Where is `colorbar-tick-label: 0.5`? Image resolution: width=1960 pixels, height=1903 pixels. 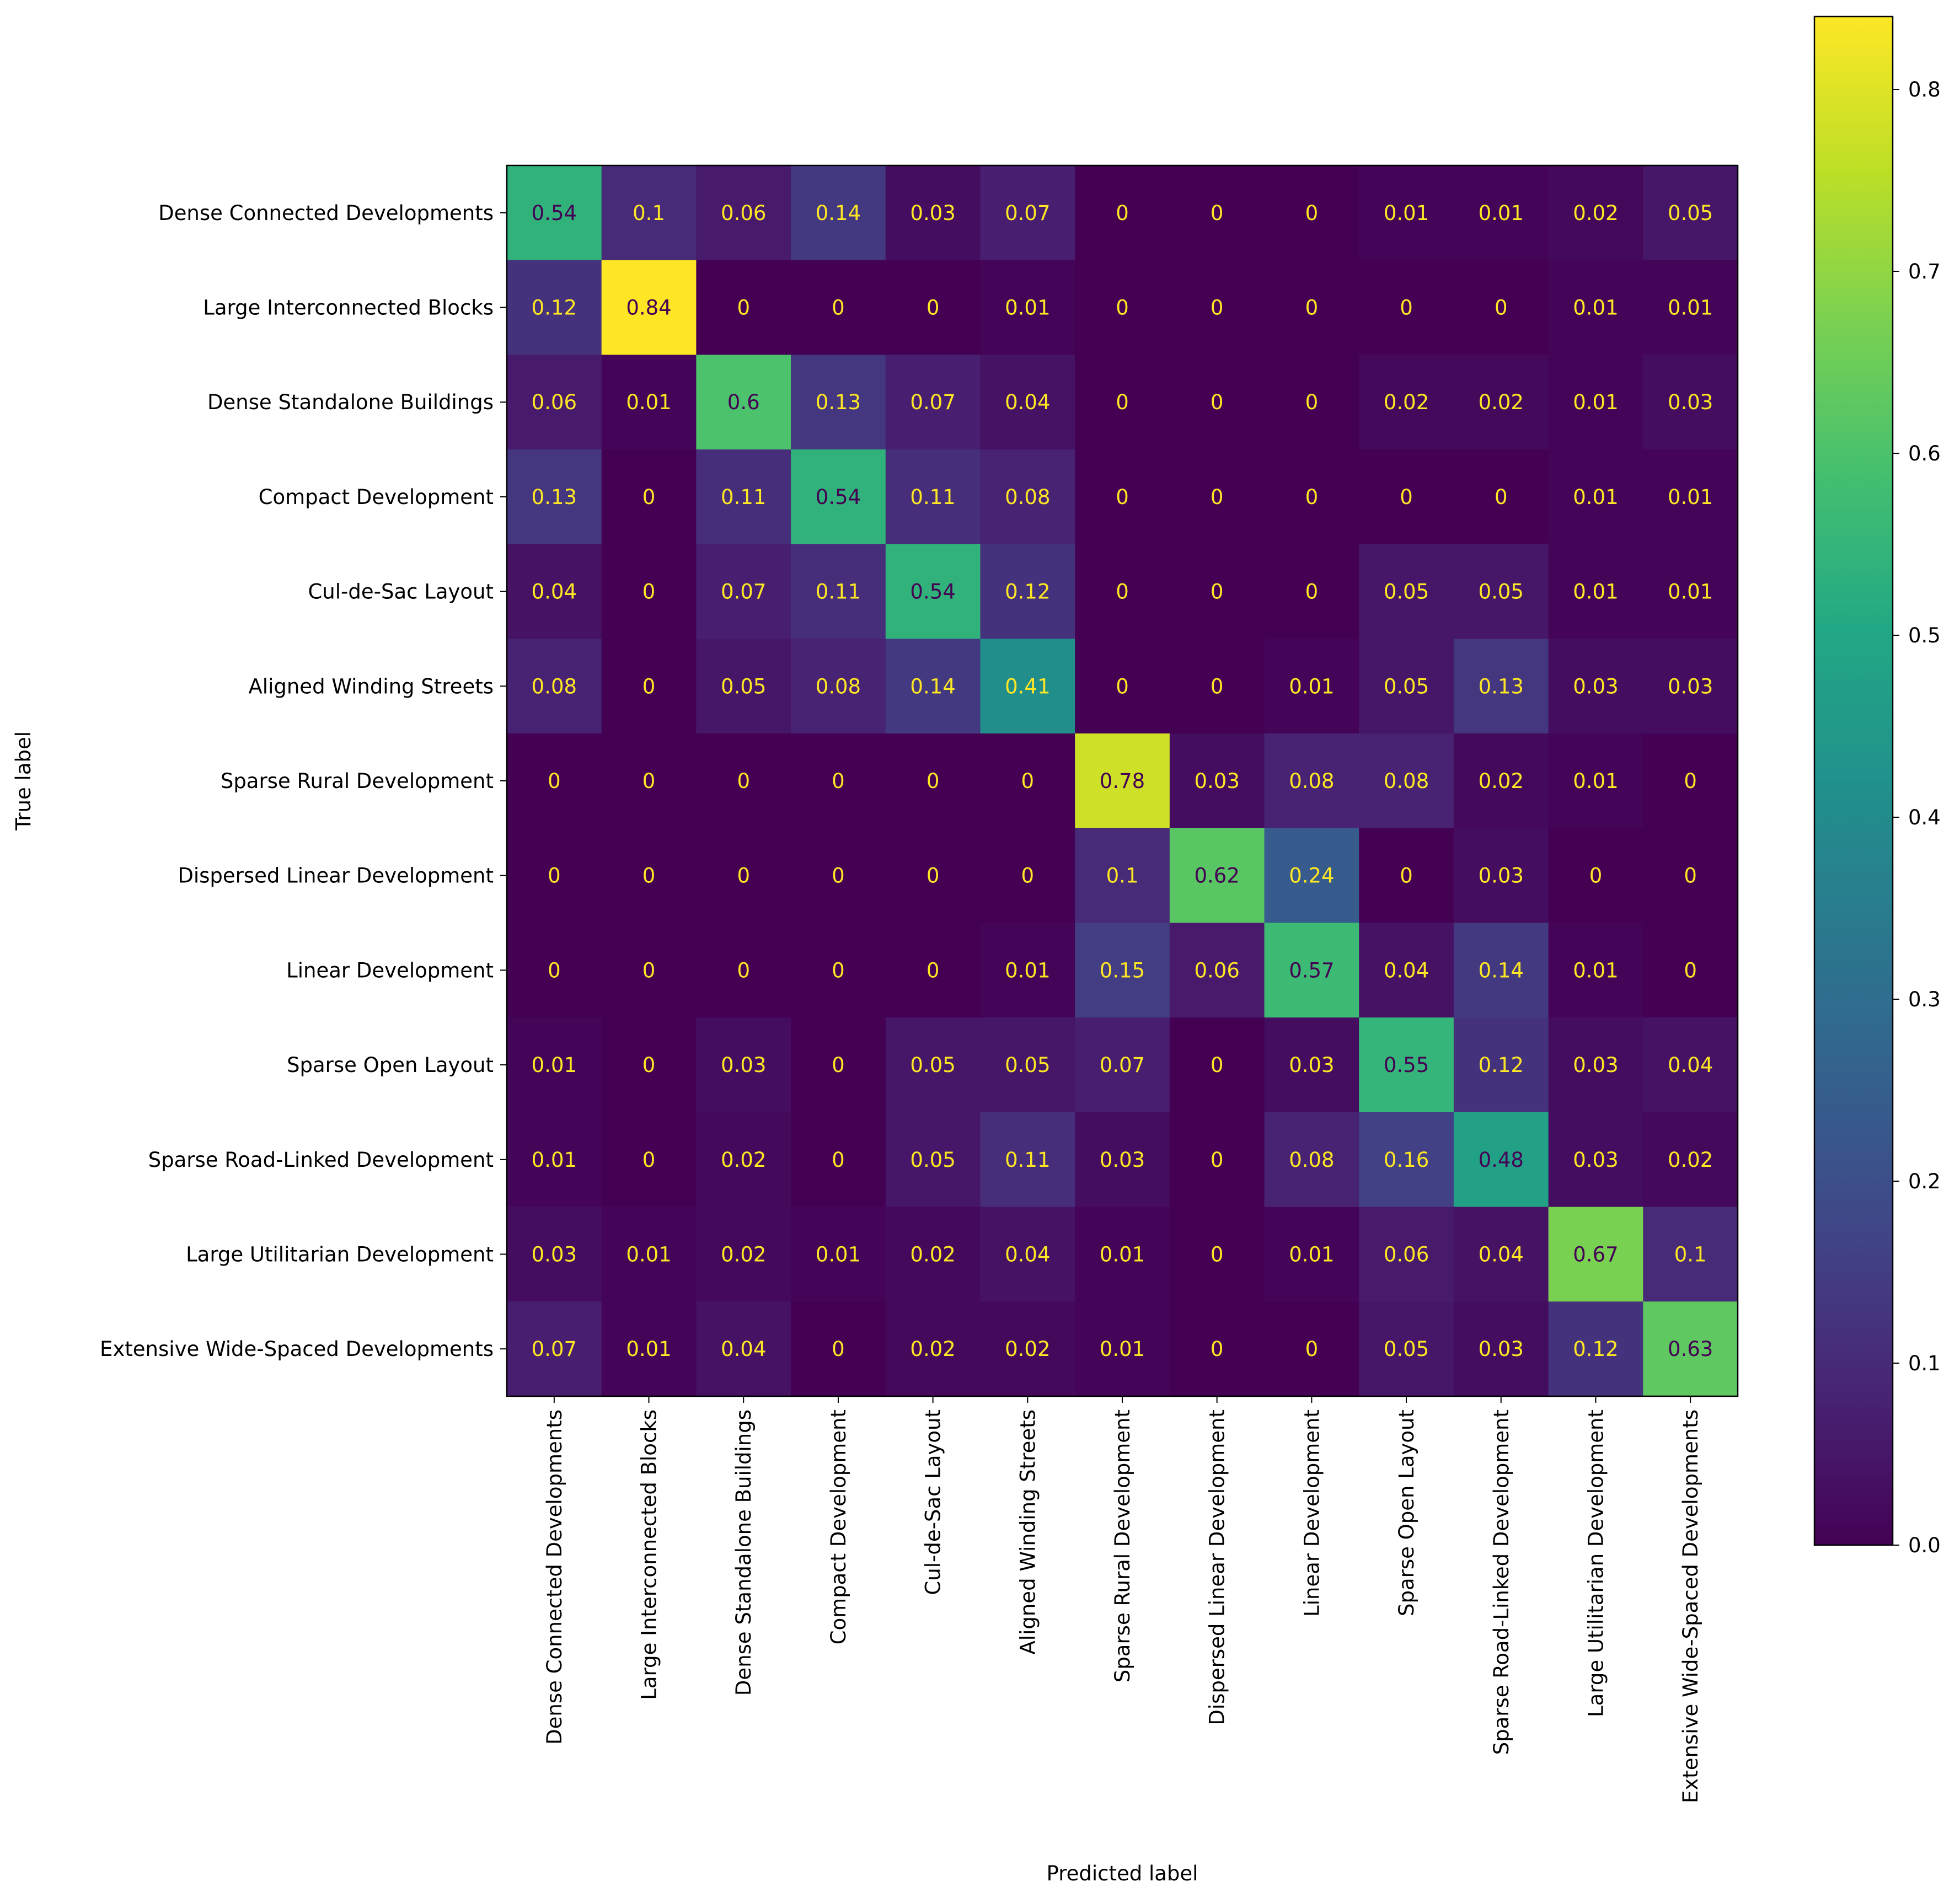 colorbar-tick-label: 0.5 is located at coordinates (1924, 635).